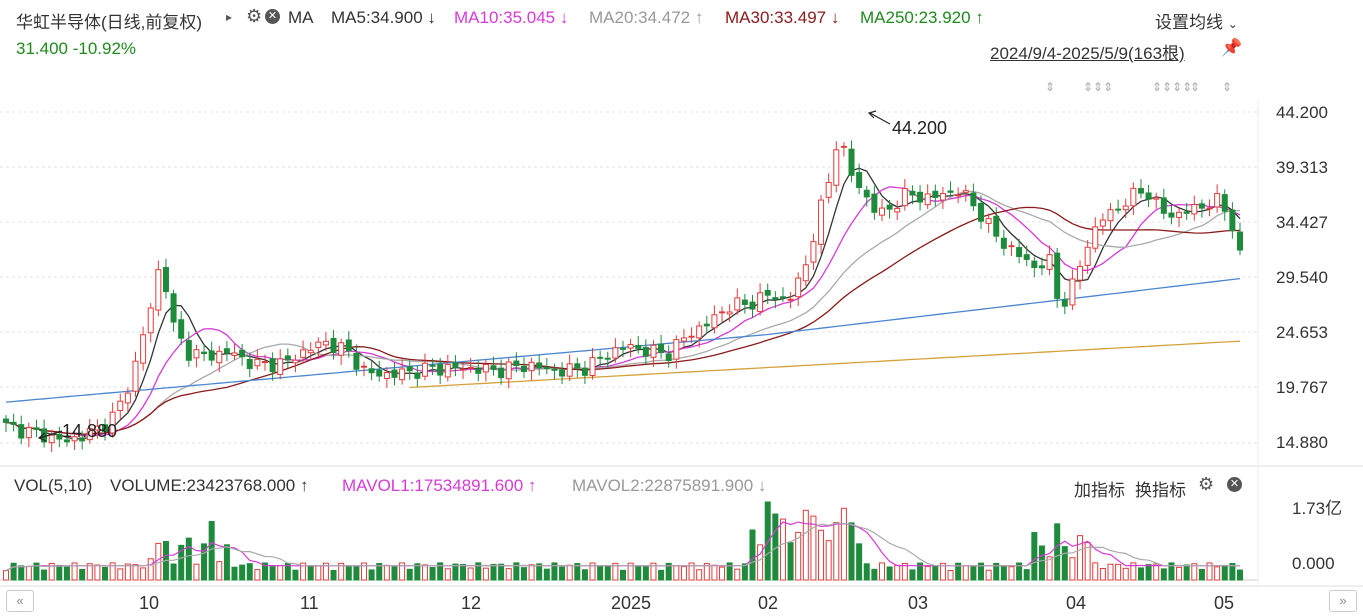 The height and width of the screenshot is (616, 1363). What do you see at coordinates (1343, 601) in the screenshot?
I see `scroll-right-button: »` at bounding box center [1343, 601].